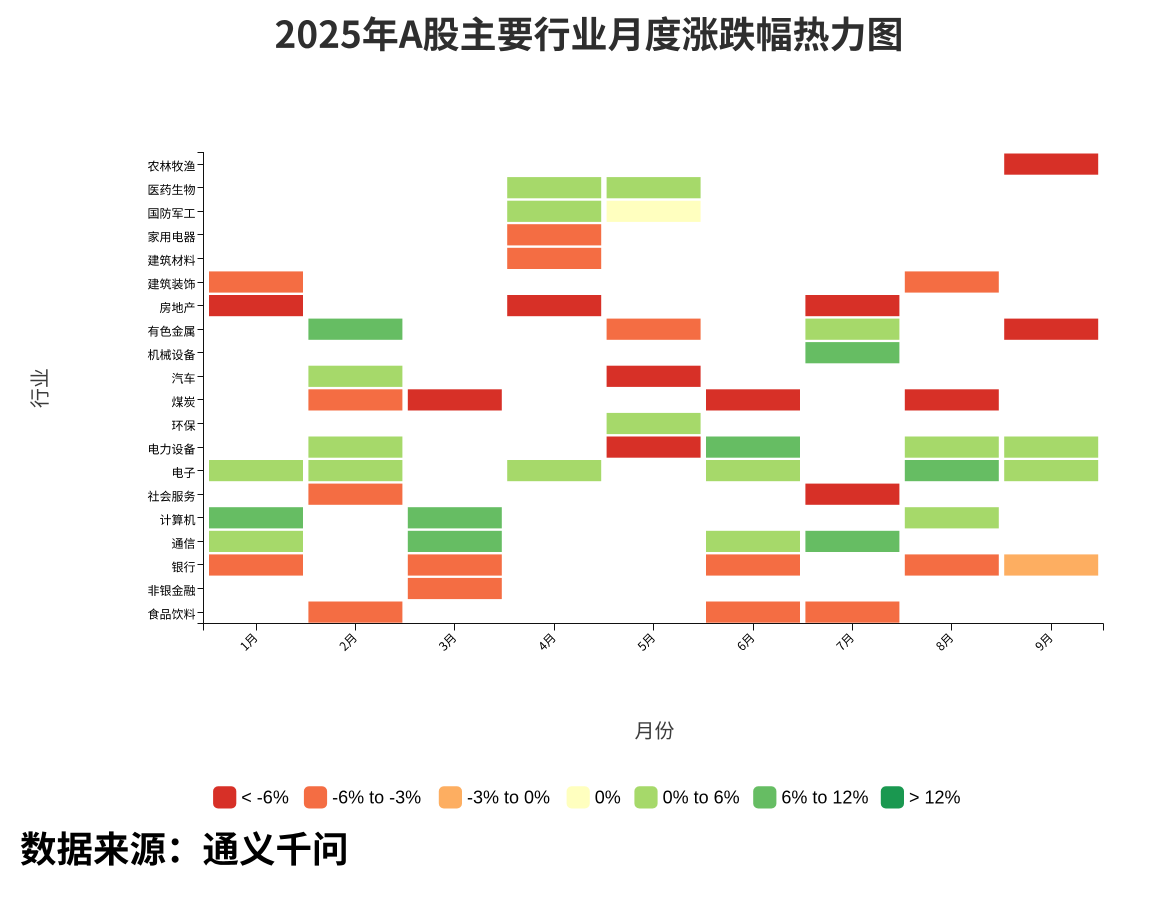 Image resolution: width=1152 pixels, height=898 pixels. What do you see at coordinates (824, 798) in the screenshot?
I see `svg-text: 6% to 12%` at bounding box center [824, 798].